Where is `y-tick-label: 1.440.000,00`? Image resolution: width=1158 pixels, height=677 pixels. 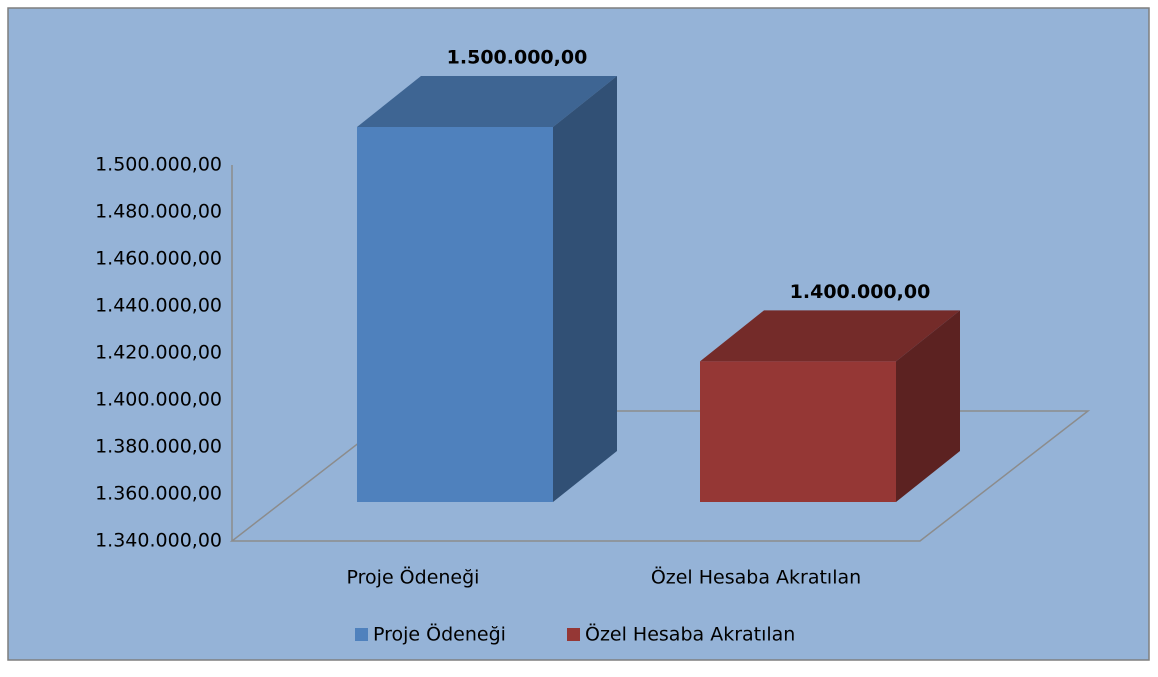
y-tick-label: 1.440.000,00 is located at coordinates (158, 306).